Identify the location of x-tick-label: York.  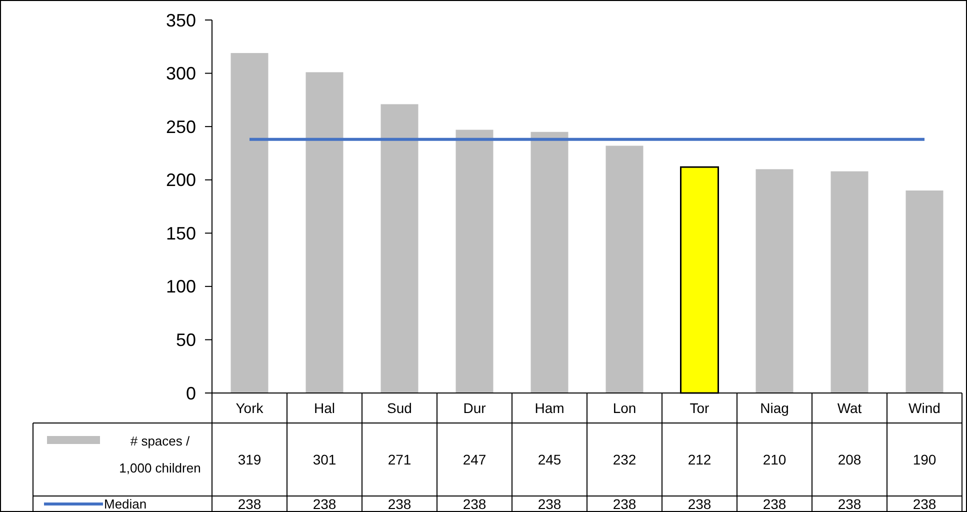
(250, 408).